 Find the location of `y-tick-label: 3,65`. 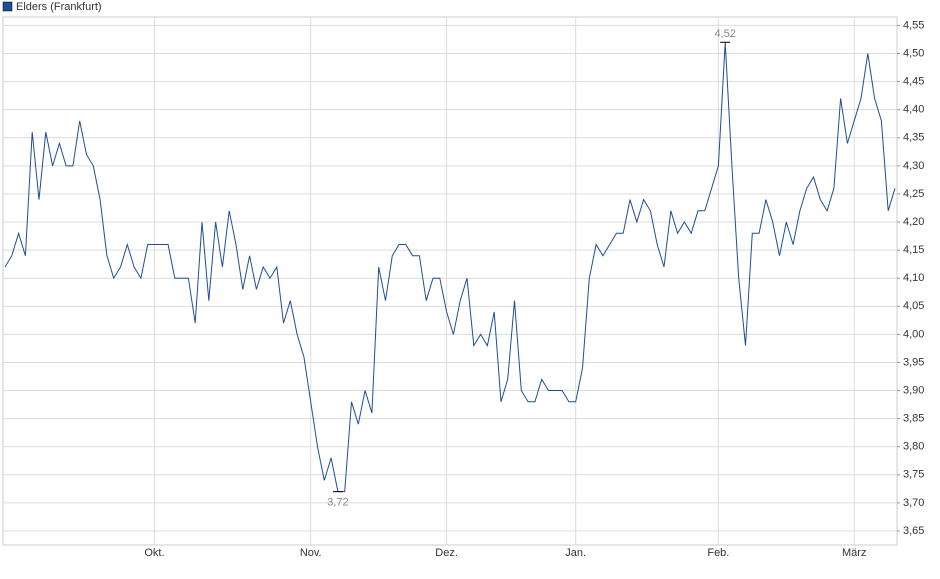

y-tick-label: 3,65 is located at coordinates (913, 531).